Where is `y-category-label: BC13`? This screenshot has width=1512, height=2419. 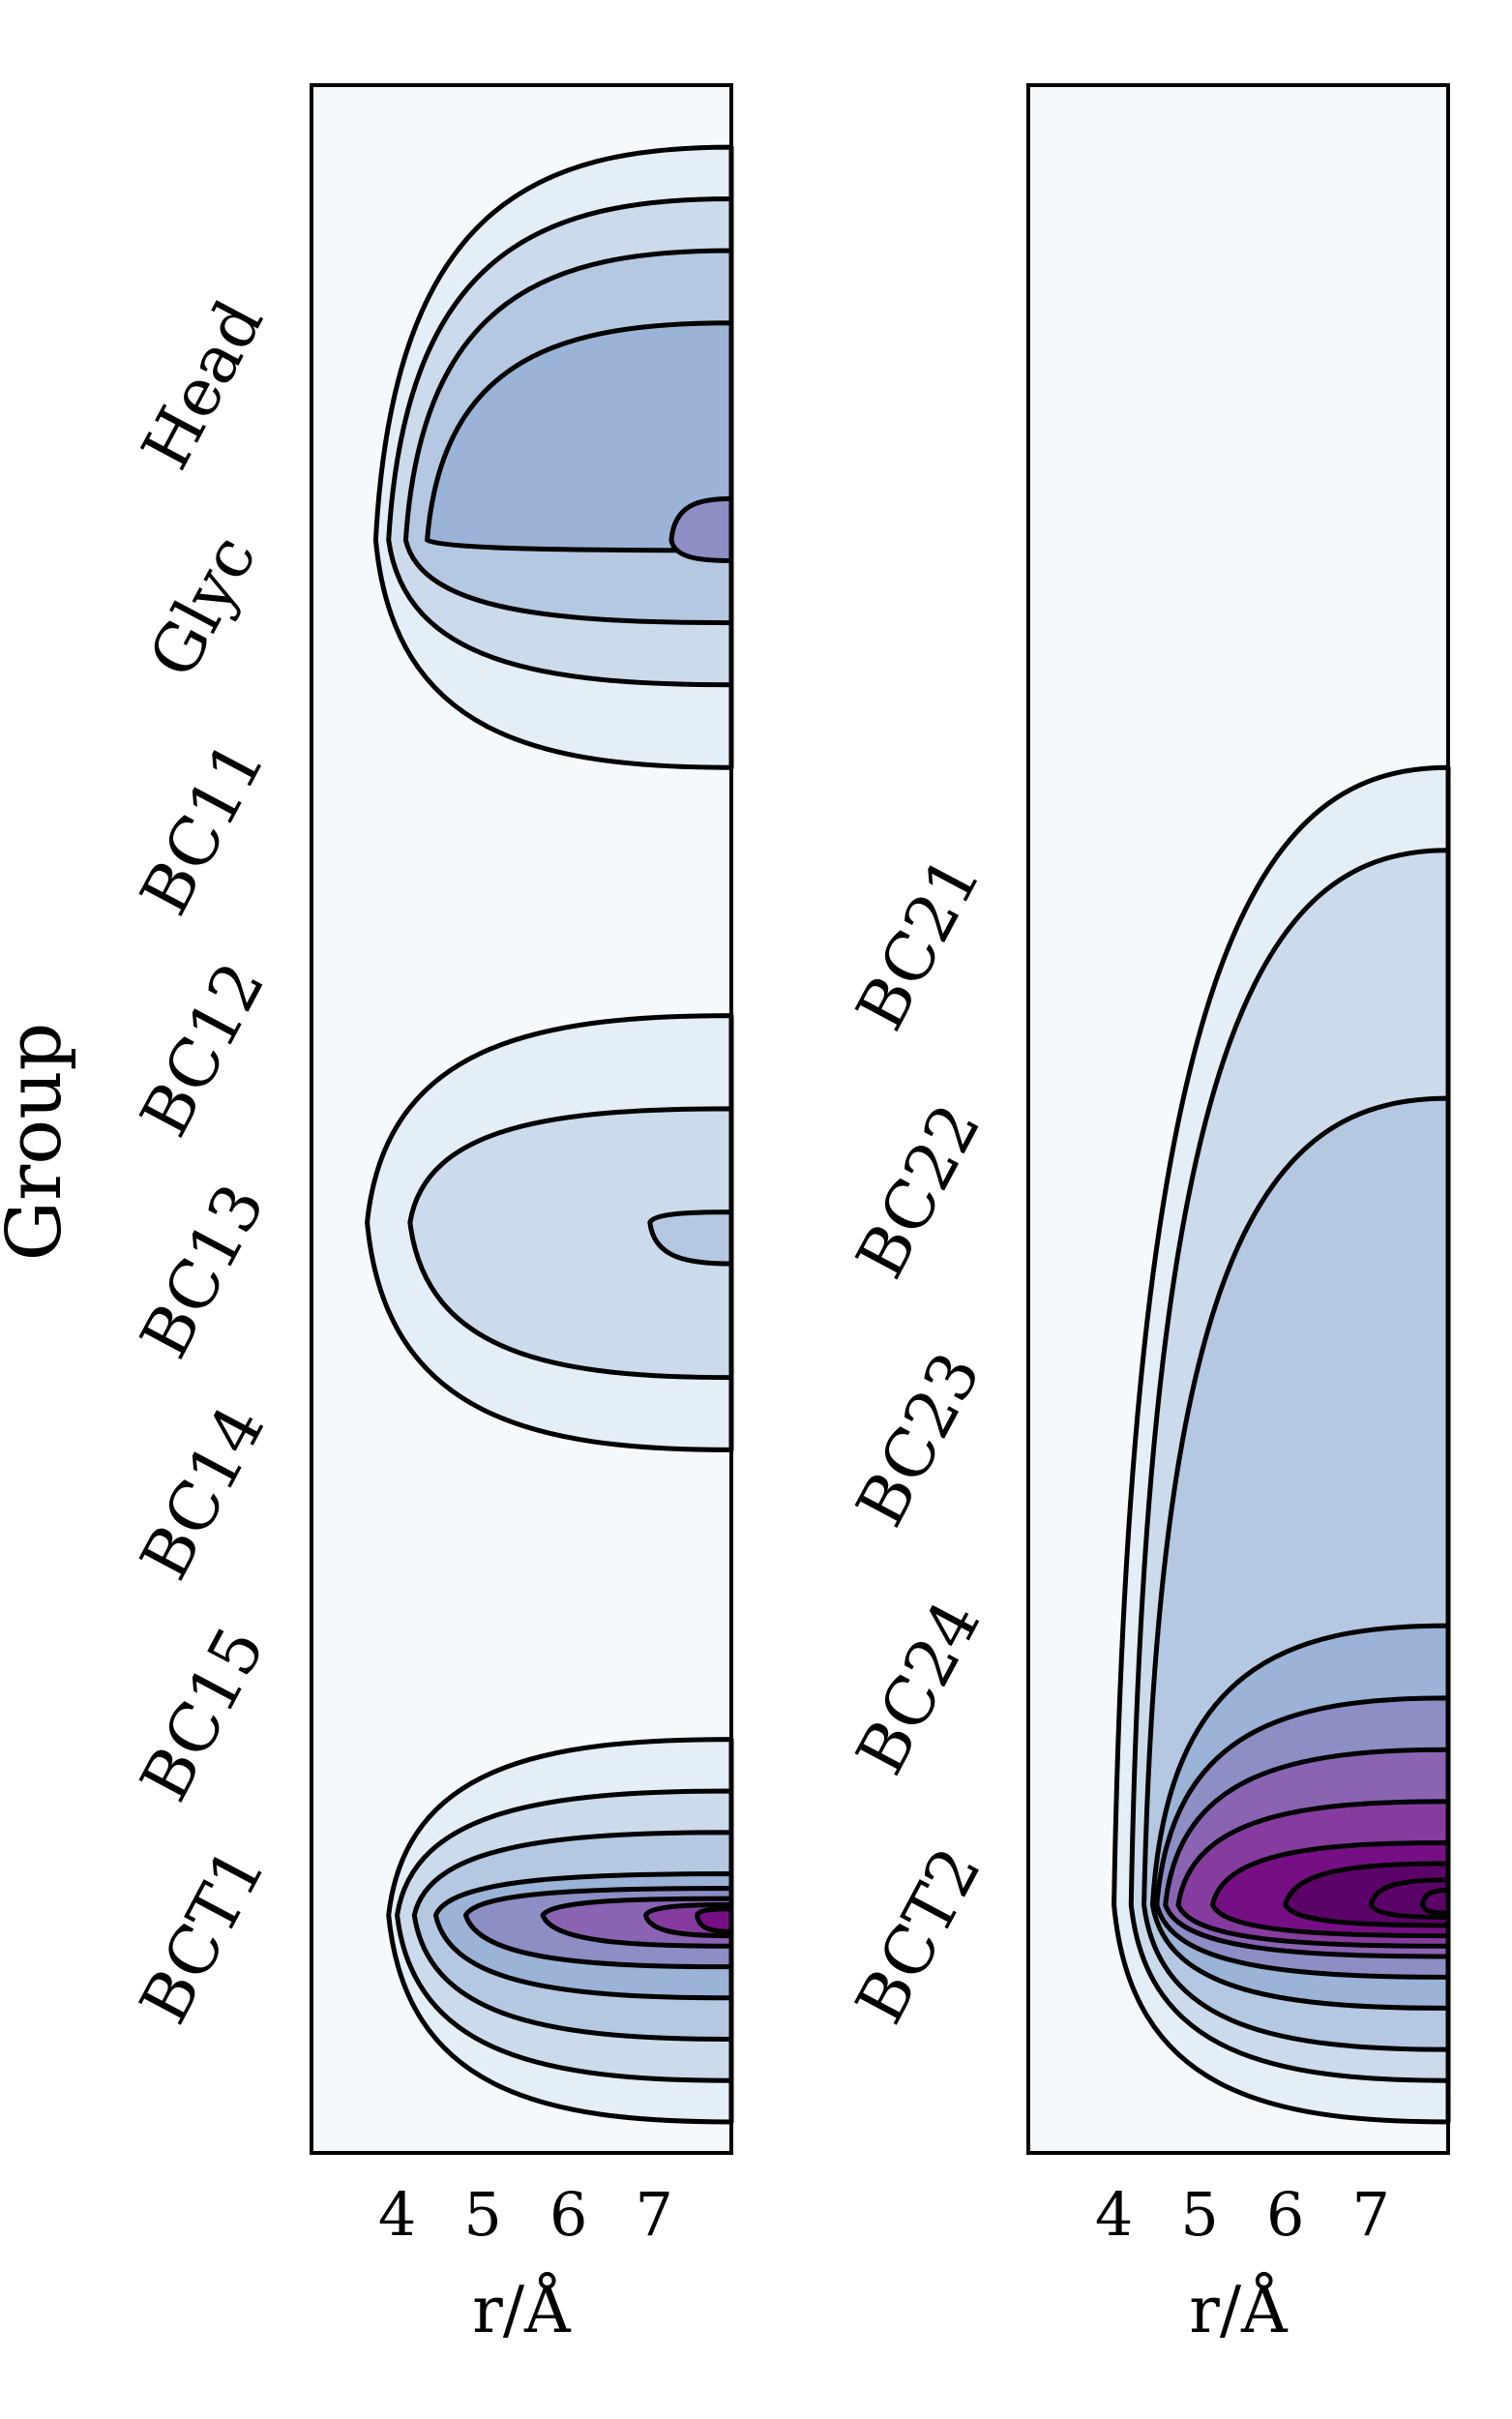
y-category-label: BC13 is located at coordinates (204, 1272).